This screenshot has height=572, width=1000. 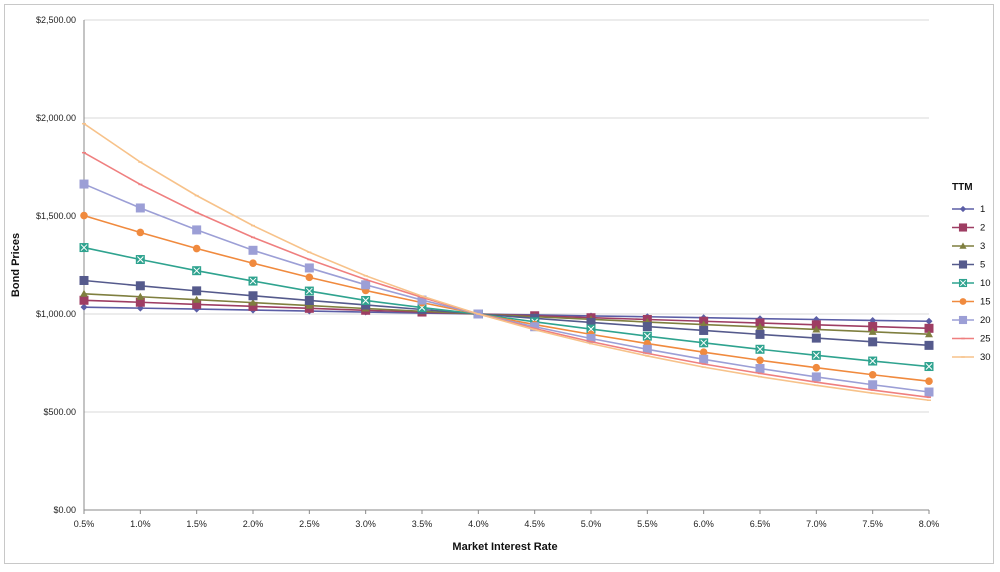 I want to click on legend-label: 10, so click(x=985, y=283).